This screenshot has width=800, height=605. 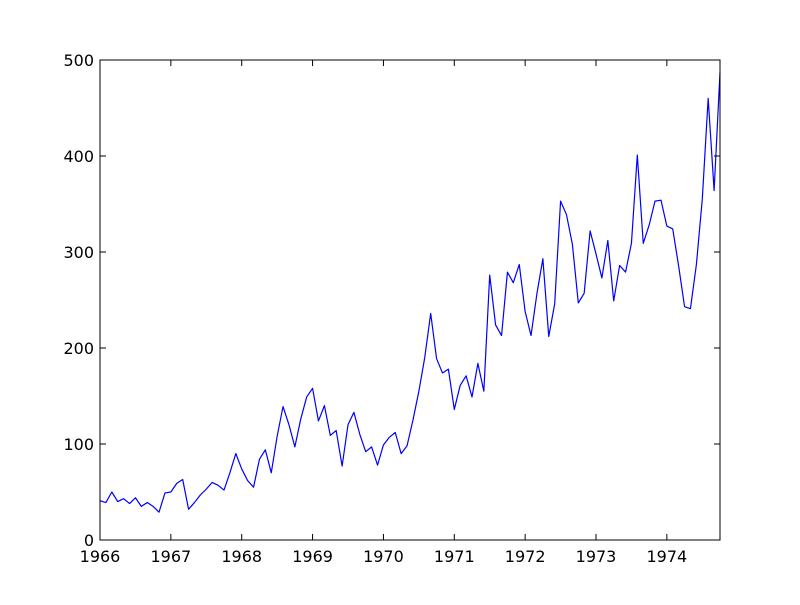 What do you see at coordinates (666, 556) in the screenshot?
I see `x-tick-label-8: 1974` at bounding box center [666, 556].